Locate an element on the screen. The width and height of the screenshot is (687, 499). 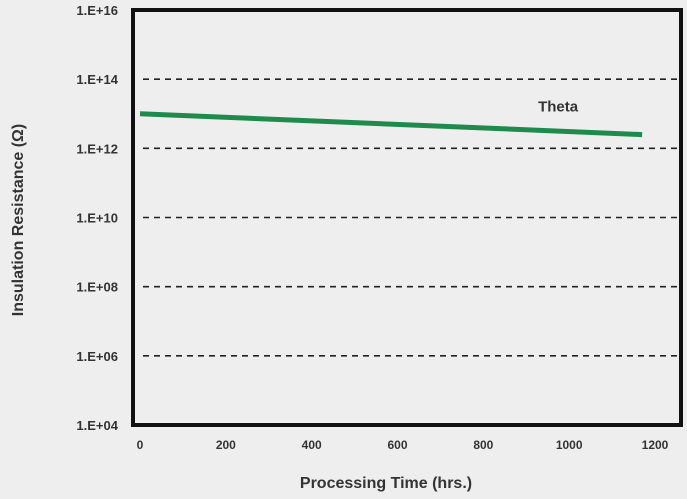
x-tick-label: 0 is located at coordinates (140, 445).